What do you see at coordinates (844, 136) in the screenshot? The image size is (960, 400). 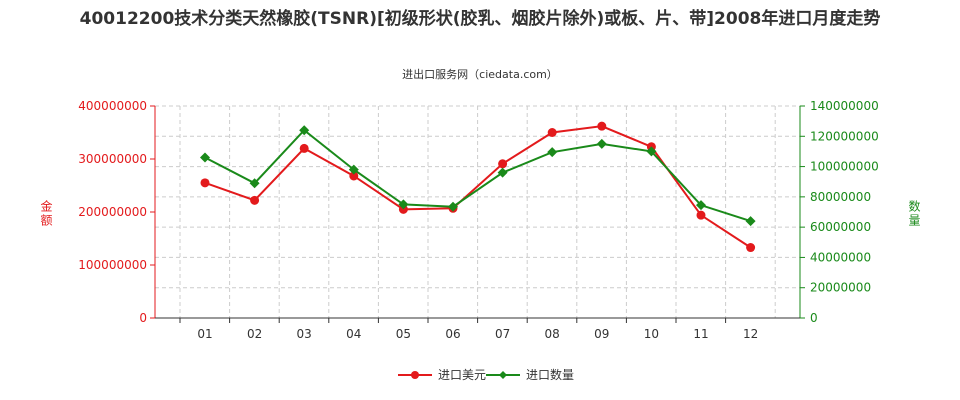 I see `y-right-tick-label: 120000000` at bounding box center [844, 136].